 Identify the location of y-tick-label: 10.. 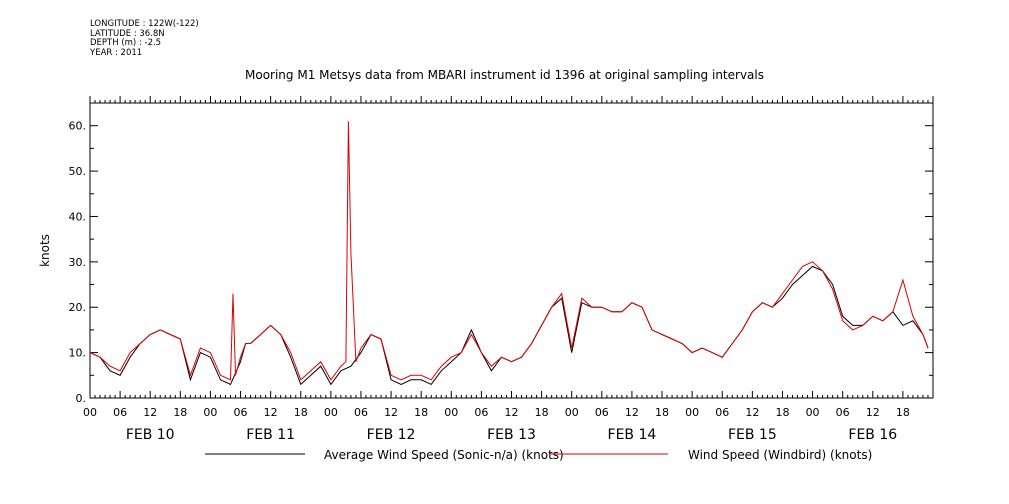
(78, 353).